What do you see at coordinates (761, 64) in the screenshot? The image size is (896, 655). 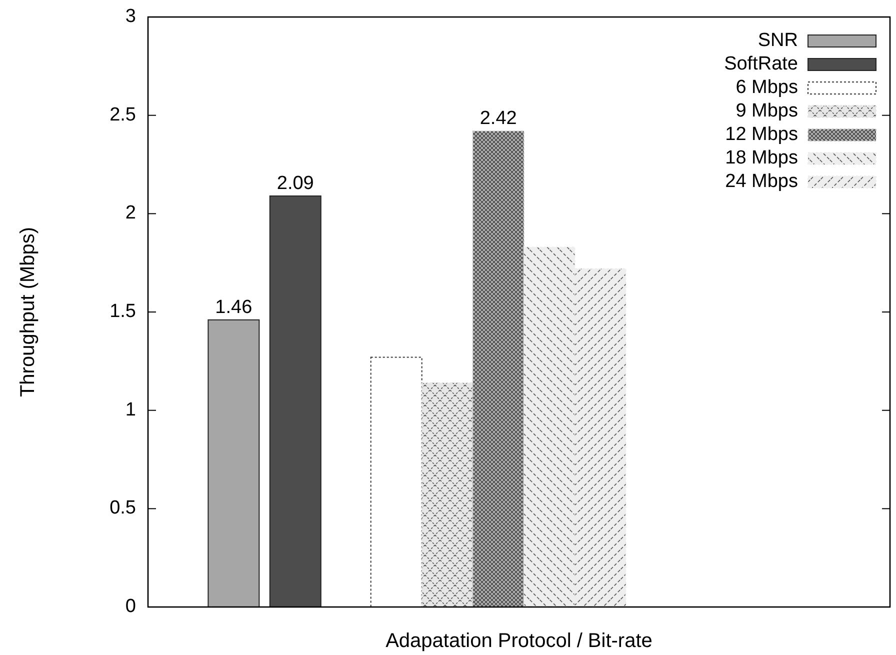 I see `legend-label: SoftRate` at bounding box center [761, 64].